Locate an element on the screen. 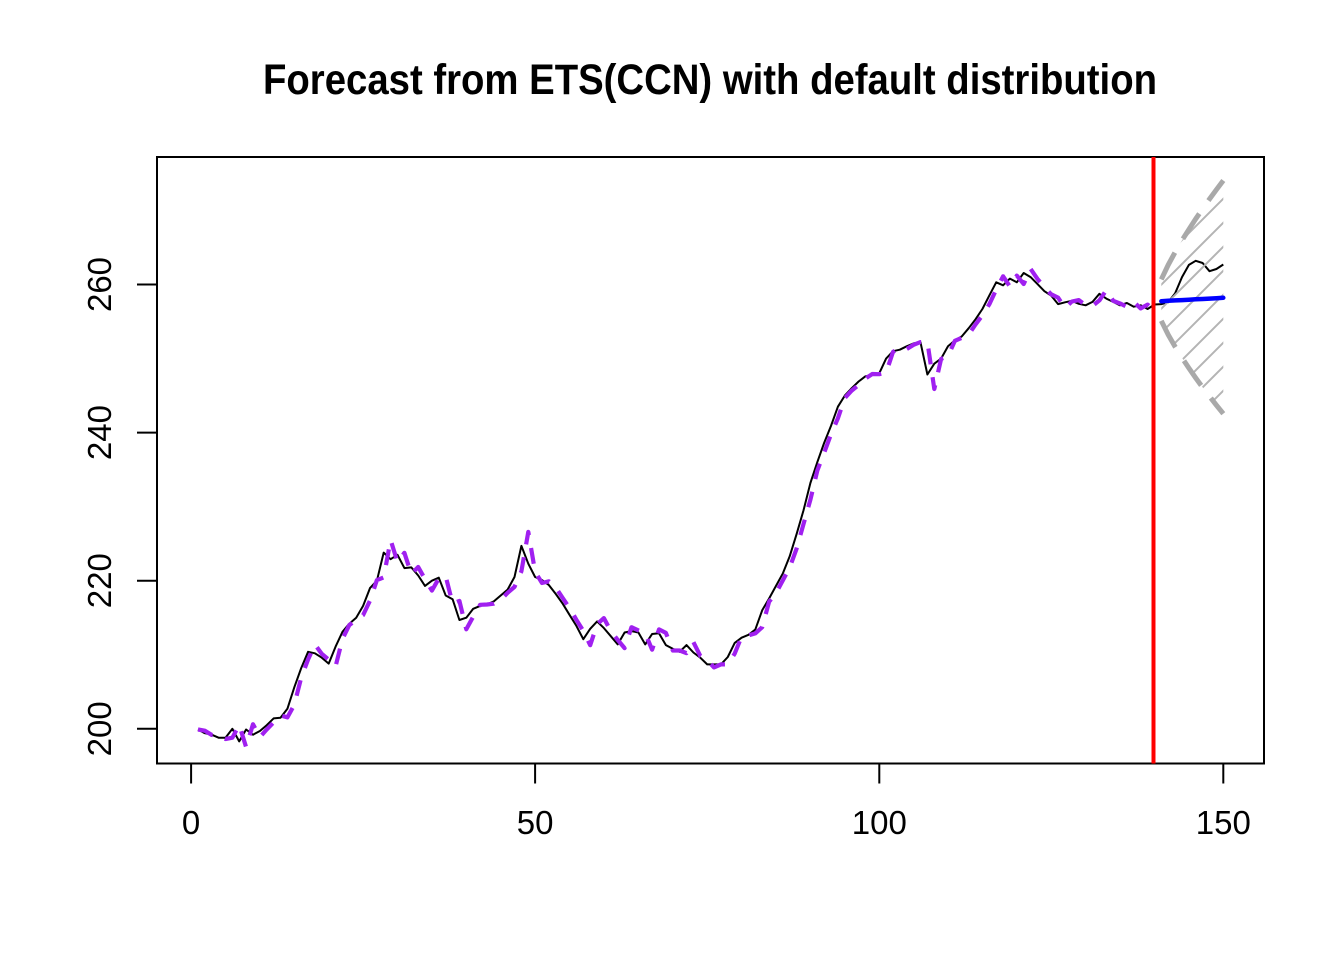 The image size is (1344, 960). svg-text: 150 is located at coordinates (1223, 822).